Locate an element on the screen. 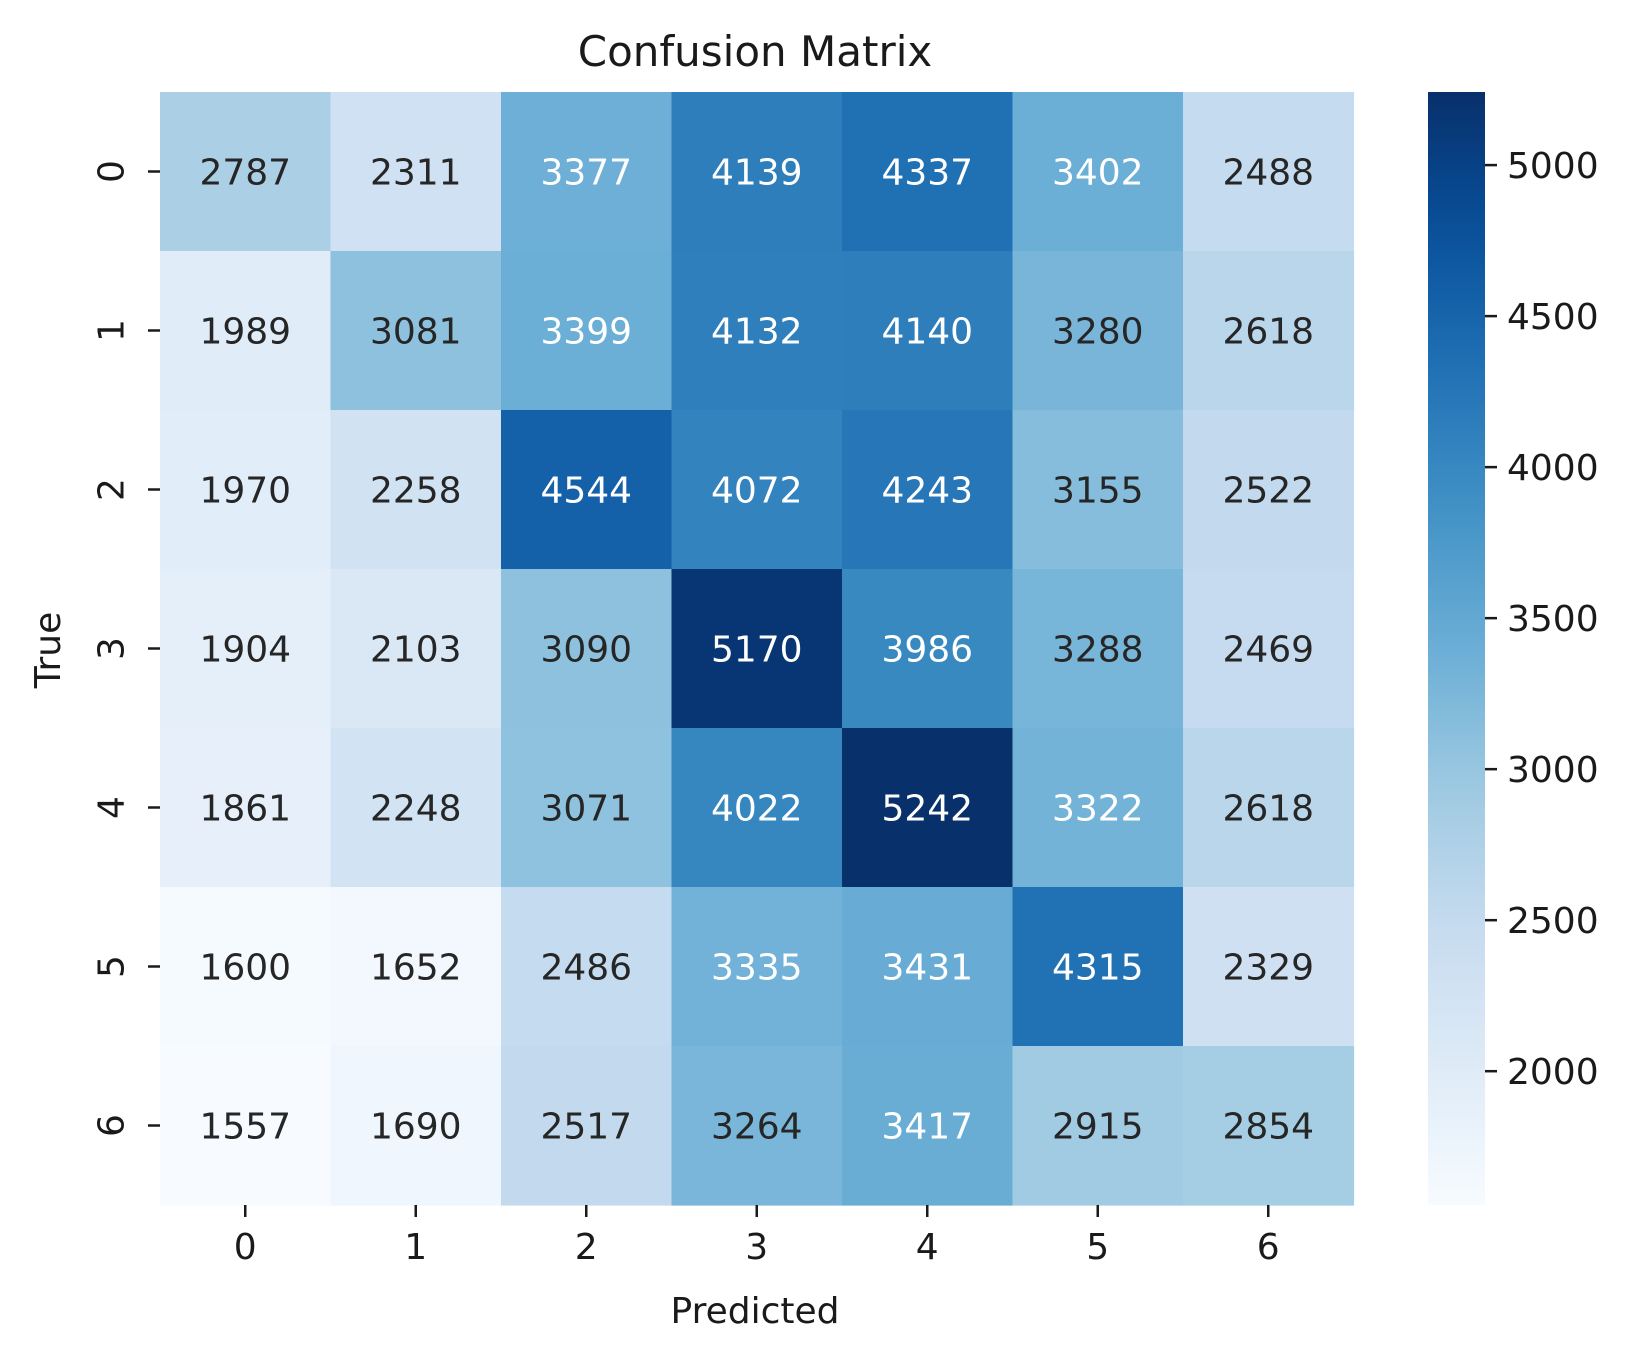  cell-value-label: 3417 is located at coordinates (927, 1127).